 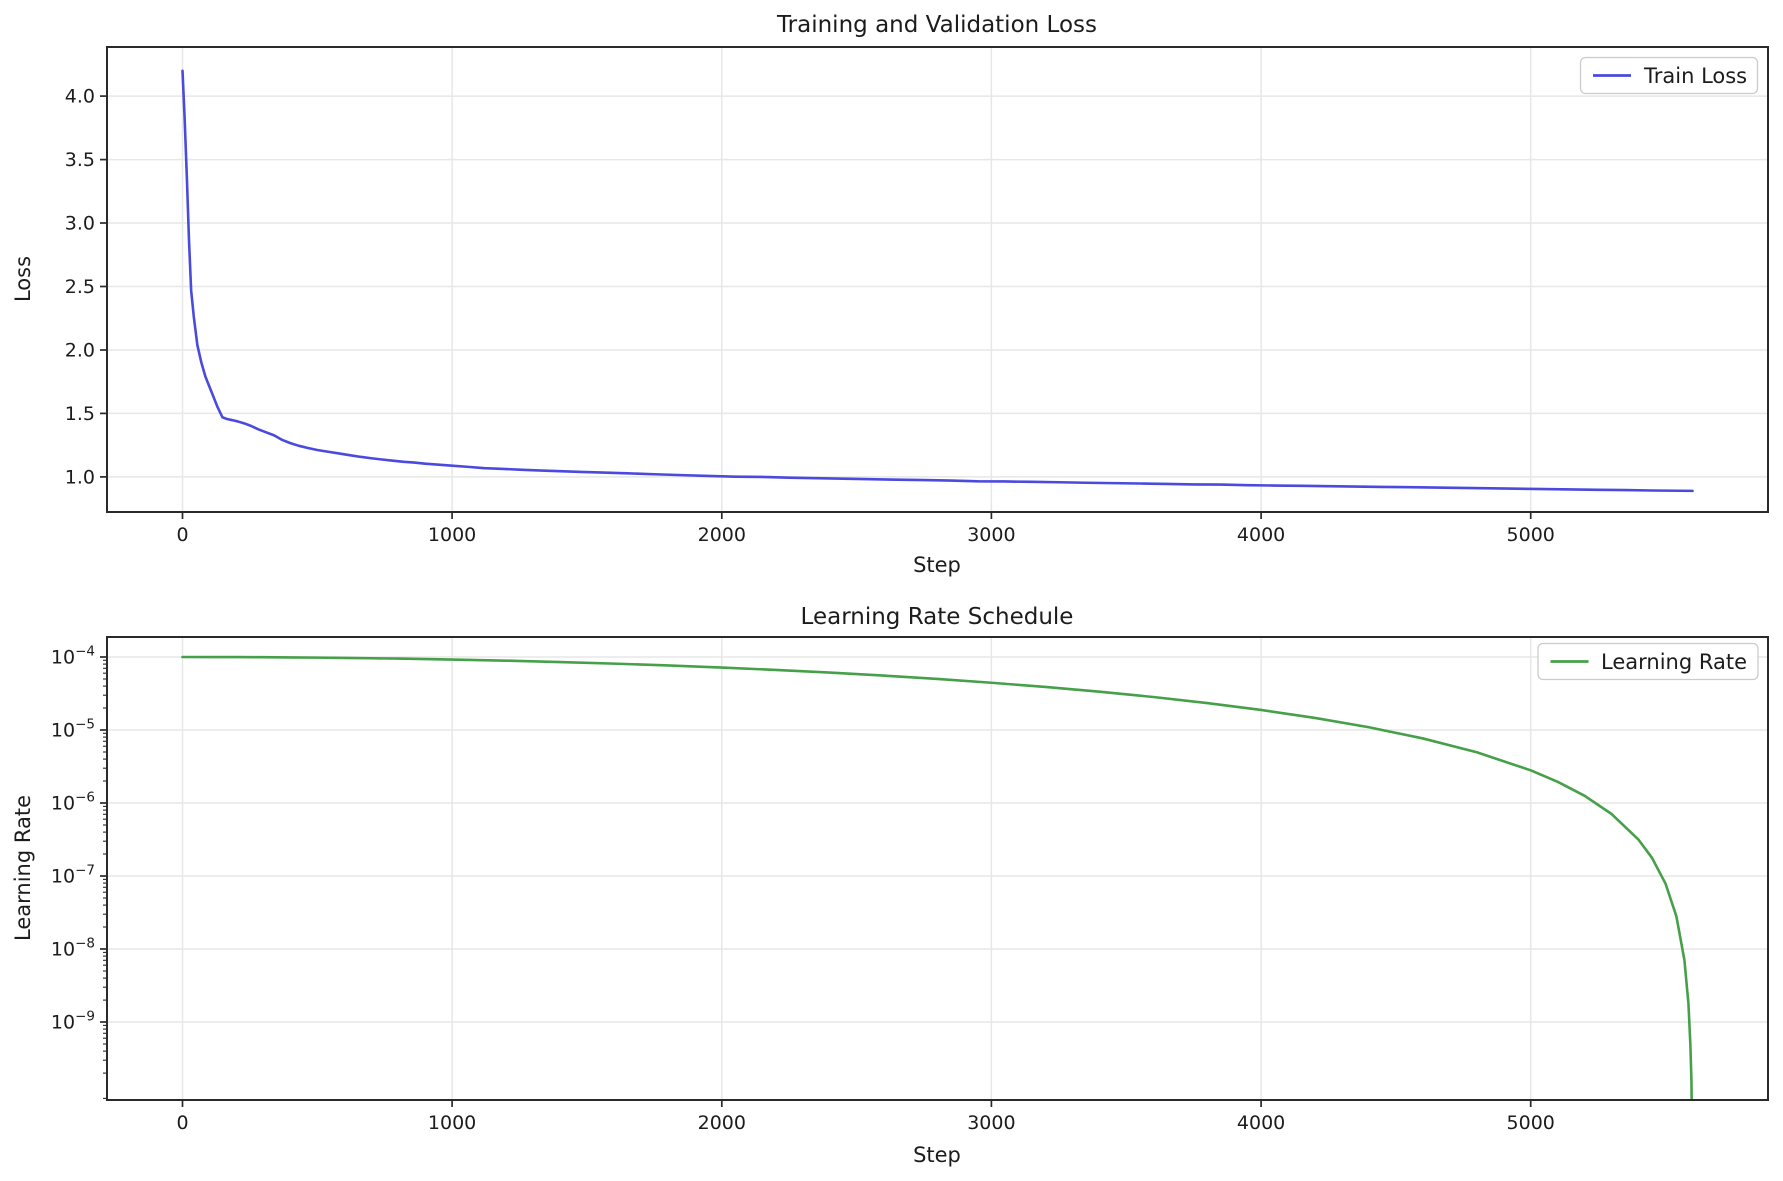 What do you see at coordinates (73, 656) in the screenshot?
I see `y-tick-label: 10⁻⁴` at bounding box center [73, 656].